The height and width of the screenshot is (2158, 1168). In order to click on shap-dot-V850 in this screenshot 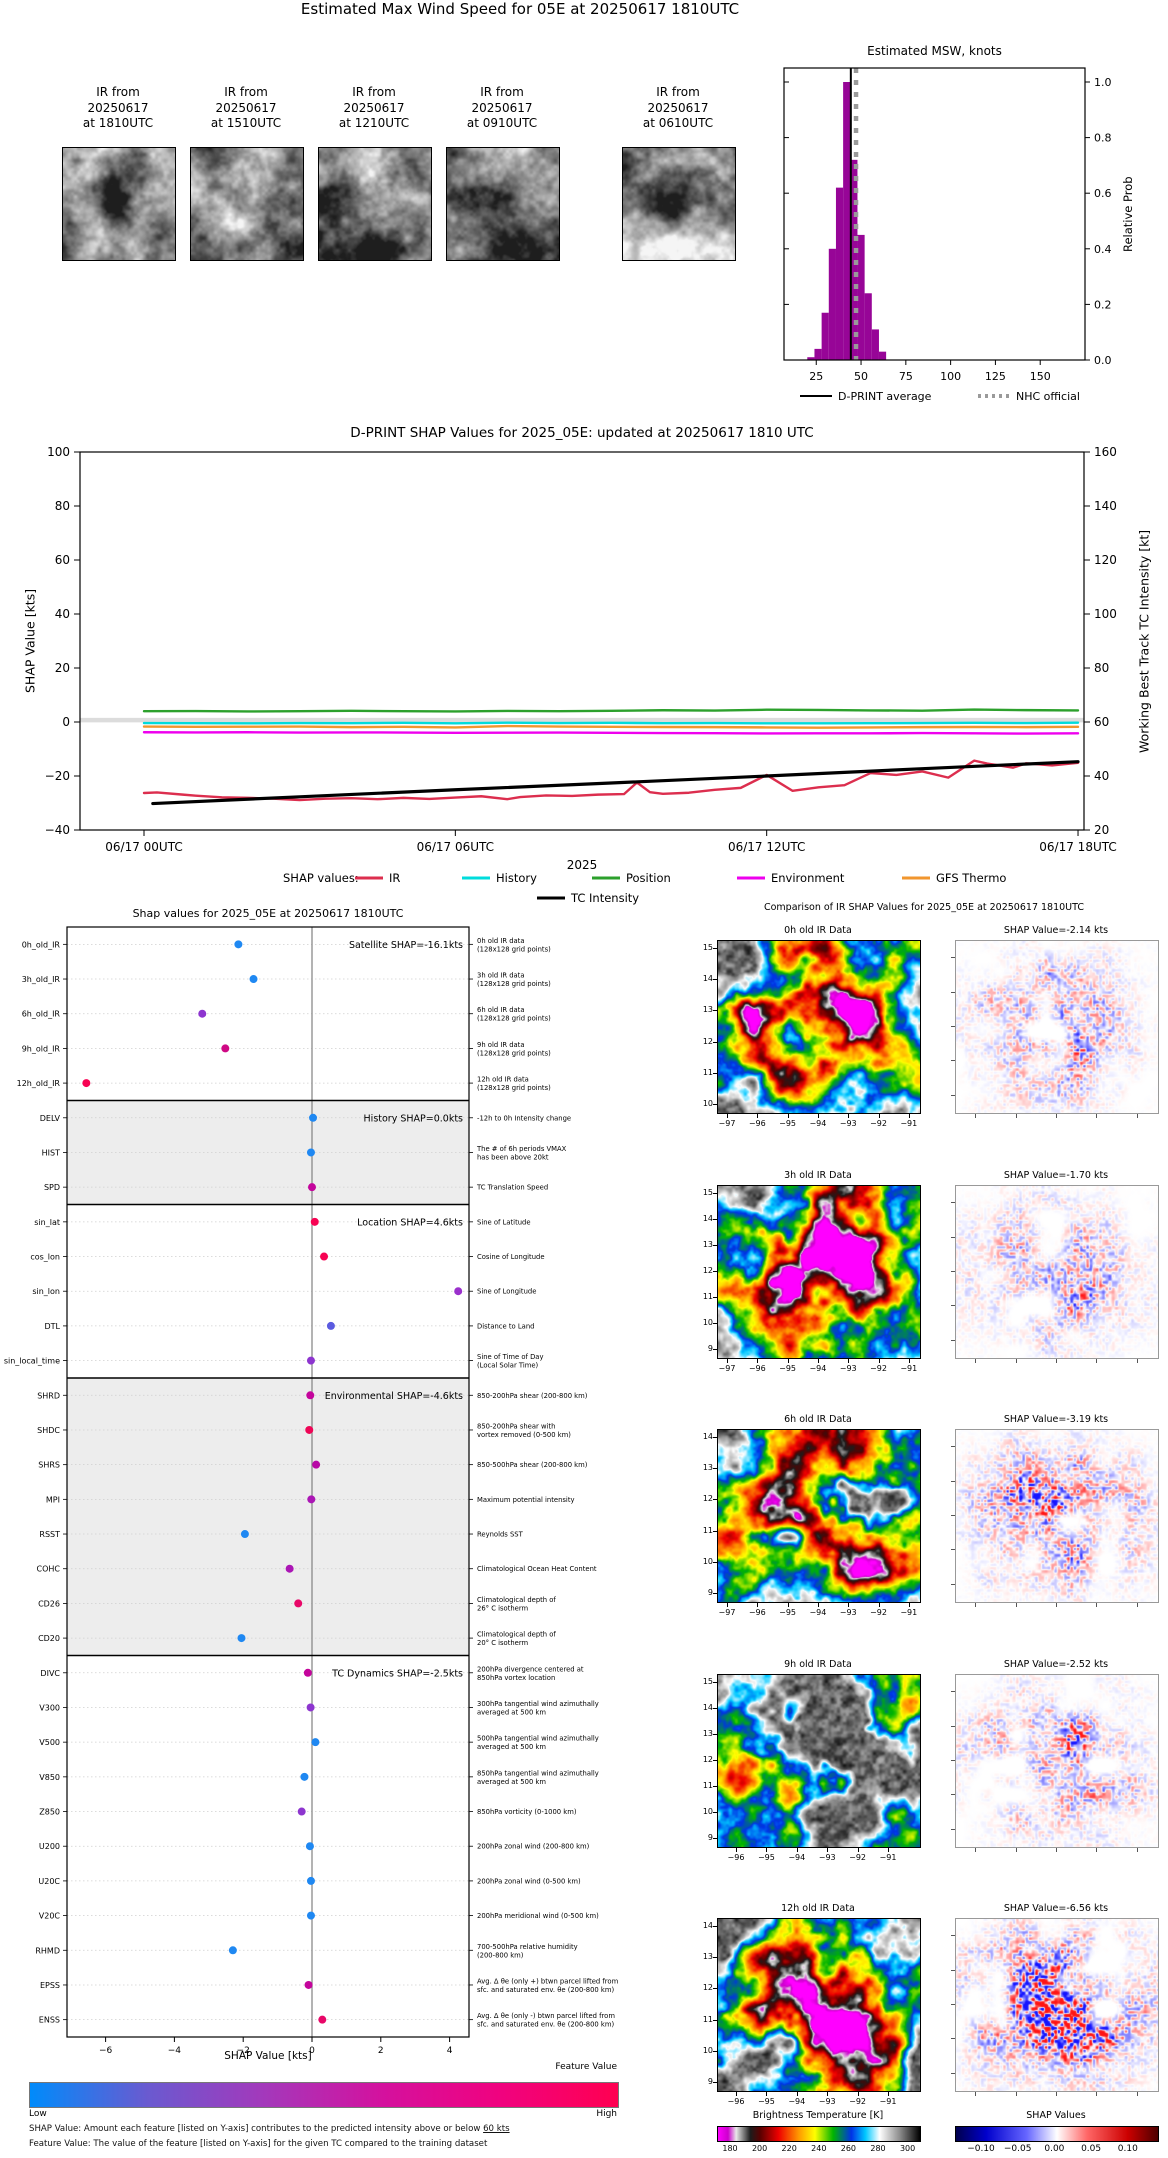, I will do `click(304, 1776)`.